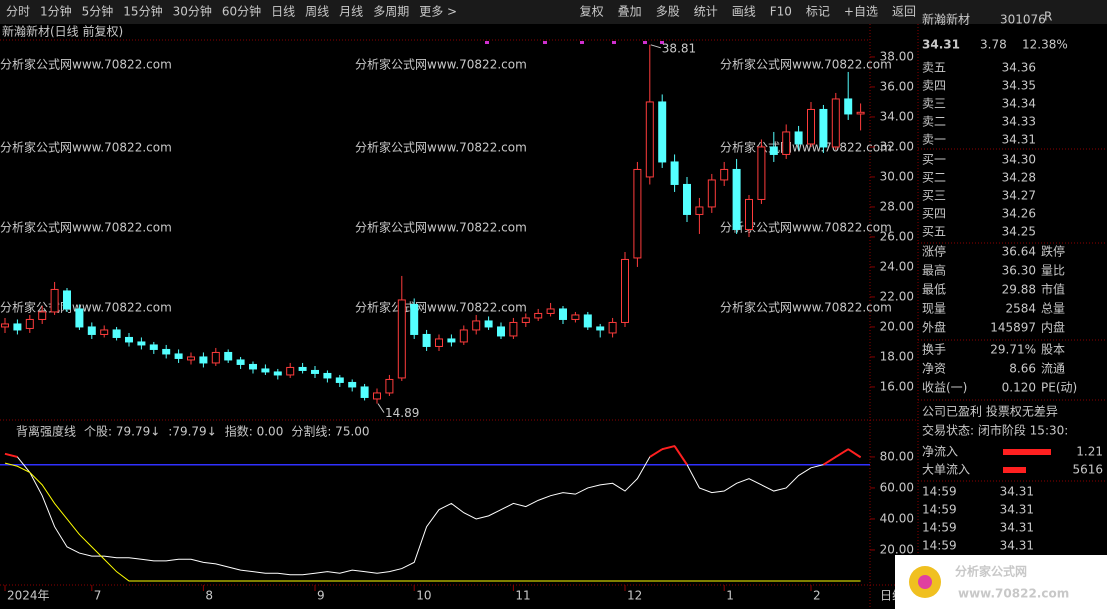 The image size is (1107, 609). I want to click on price-change: 3.78, so click(993, 45).